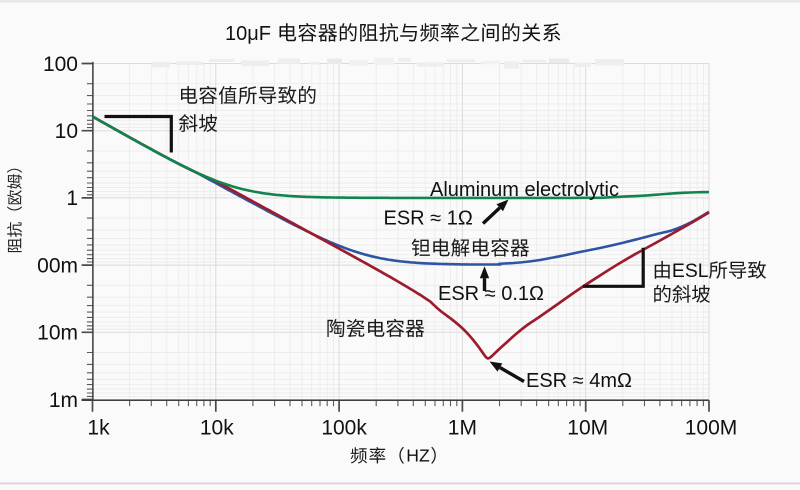 The image size is (800, 490). What do you see at coordinates (711, 428) in the screenshot?
I see `svg-text: 100M` at bounding box center [711, 428].